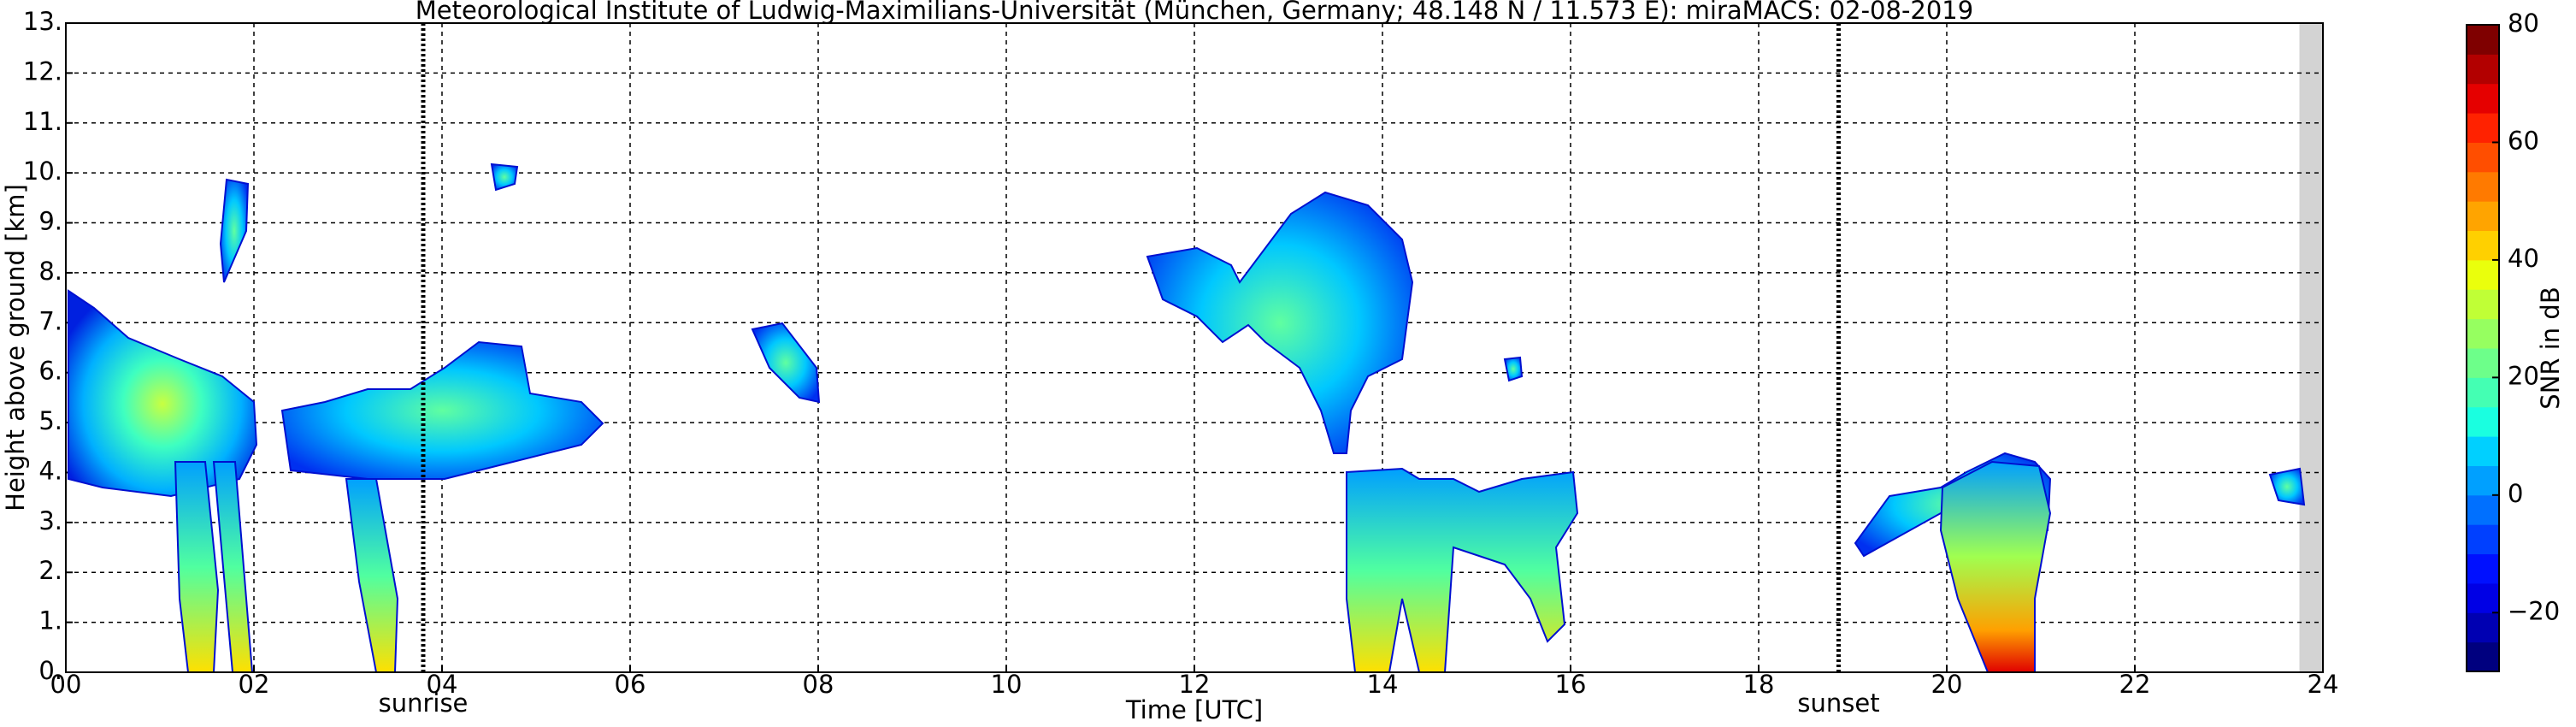  I want to click on x-tick-label: 14, so click(1383, 684).